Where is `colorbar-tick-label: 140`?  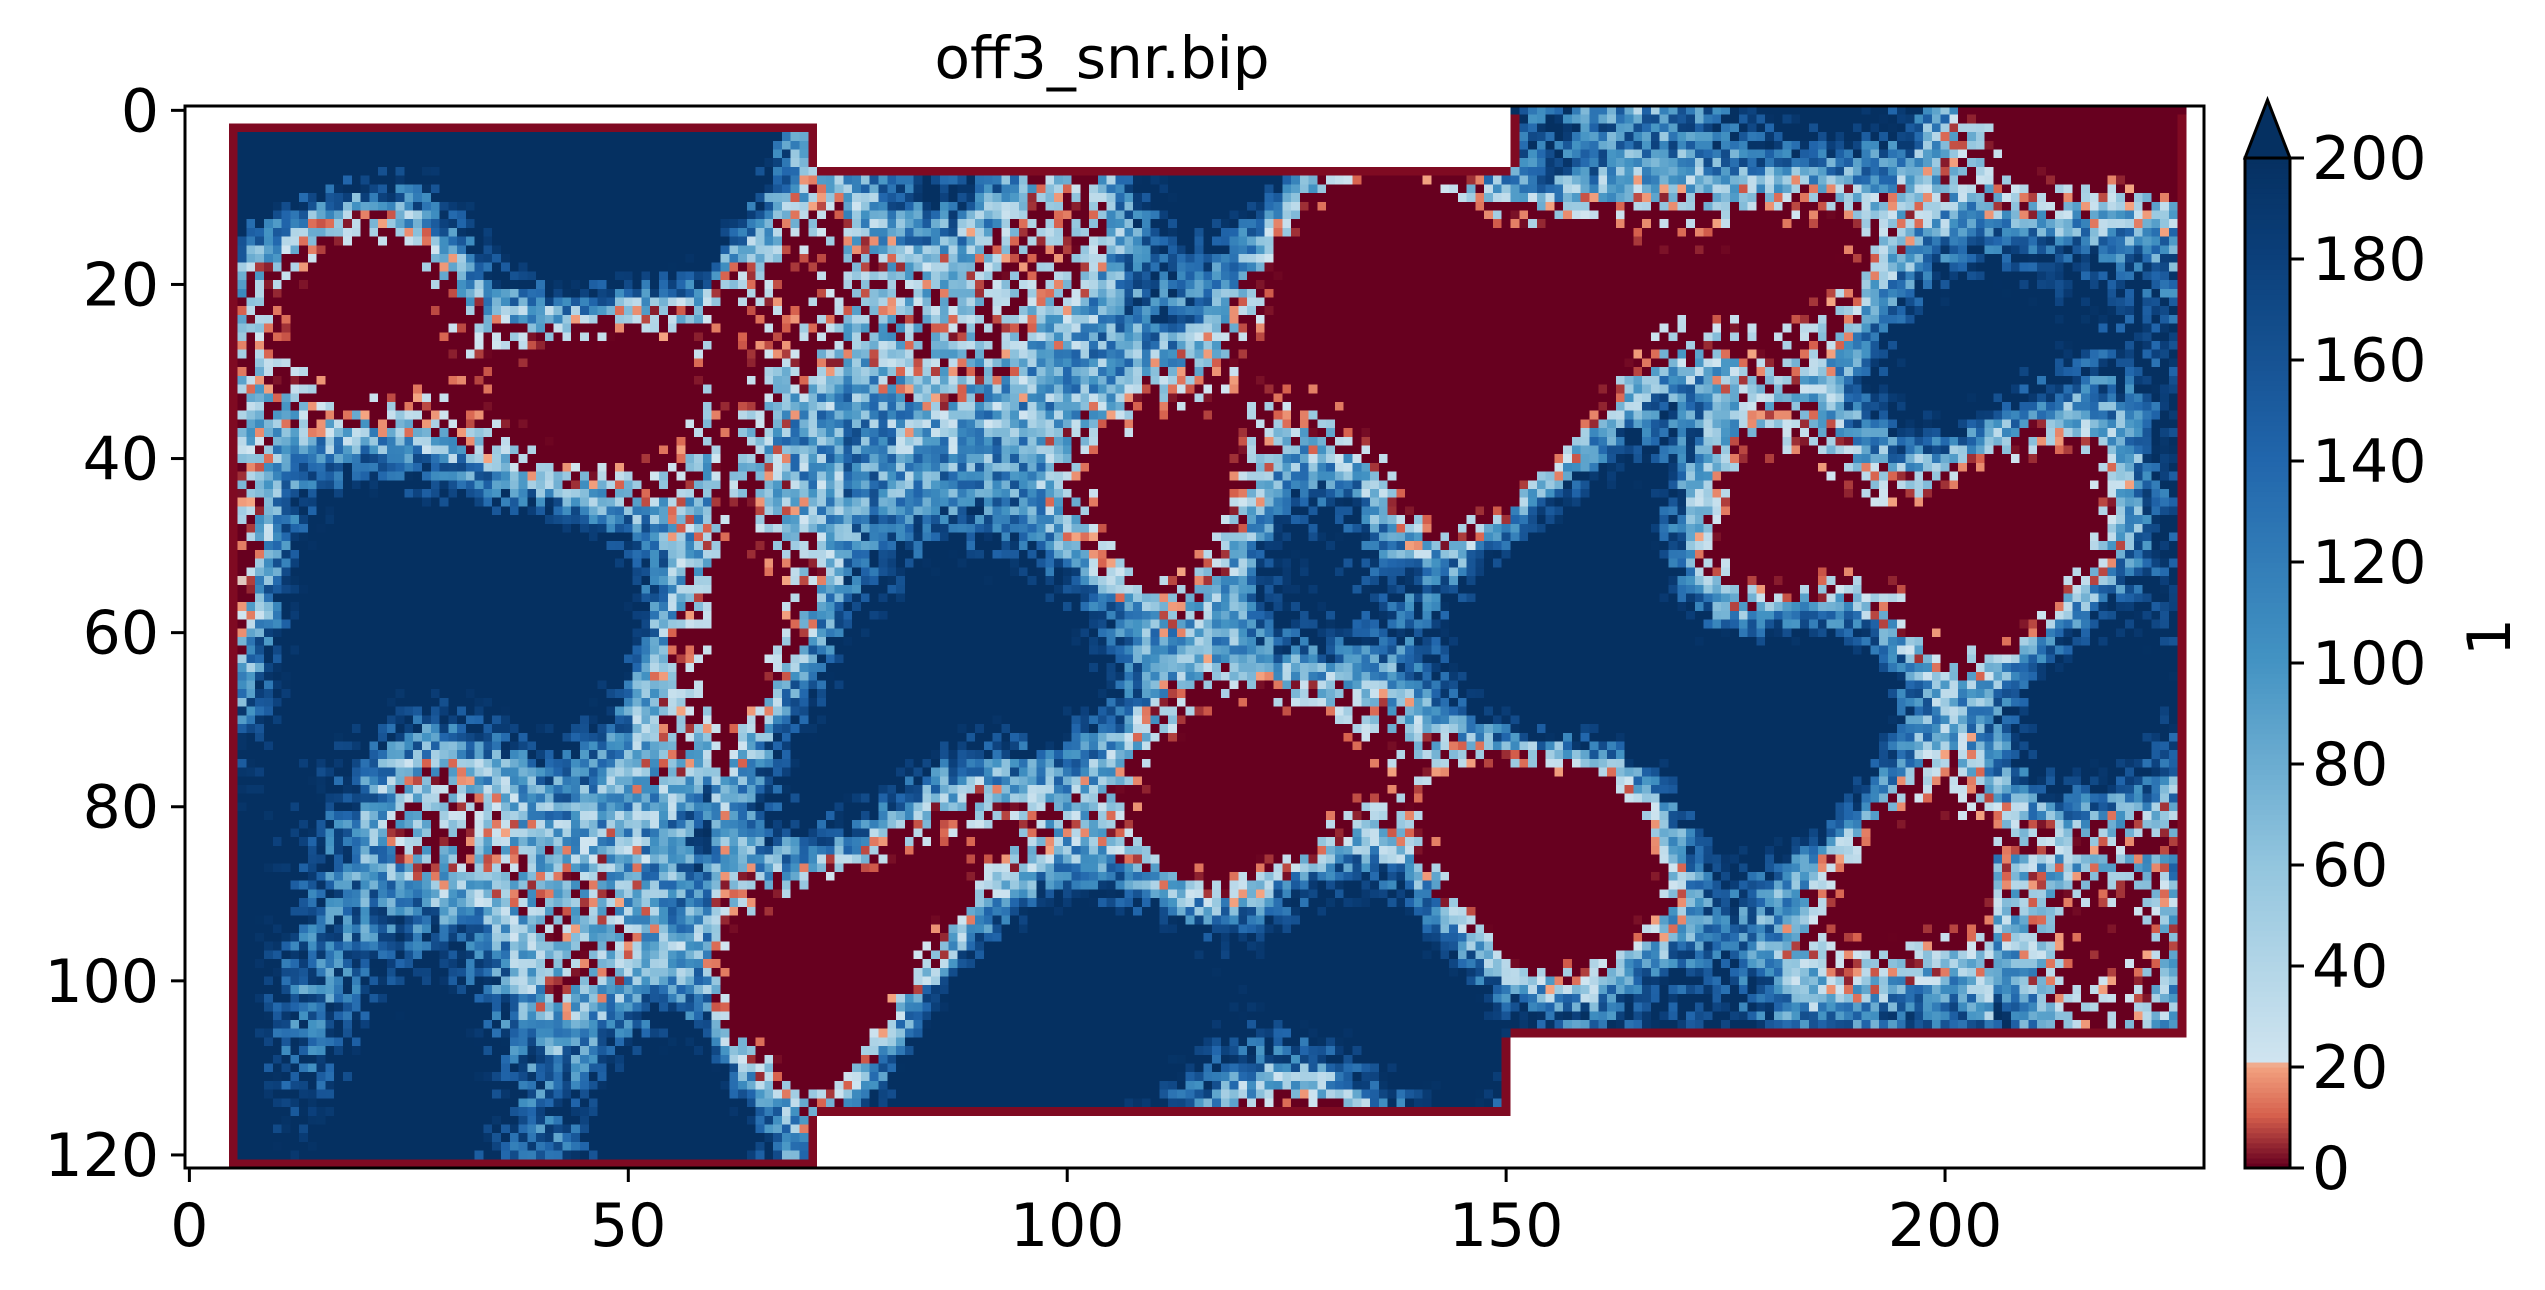 colorbar-tick-label: 140 is located at coordinates (2369, 462).